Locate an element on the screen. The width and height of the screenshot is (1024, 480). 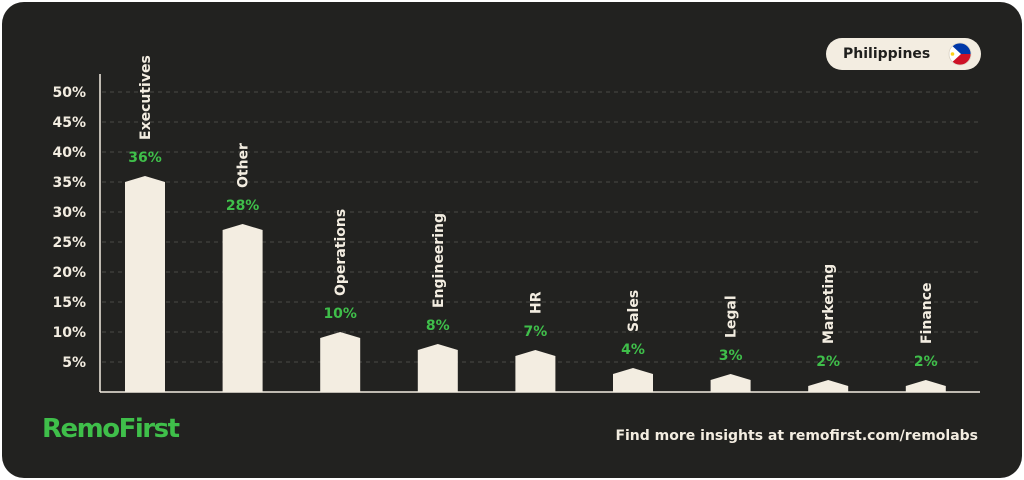
bar-finance is located at coordinates (925, 386).